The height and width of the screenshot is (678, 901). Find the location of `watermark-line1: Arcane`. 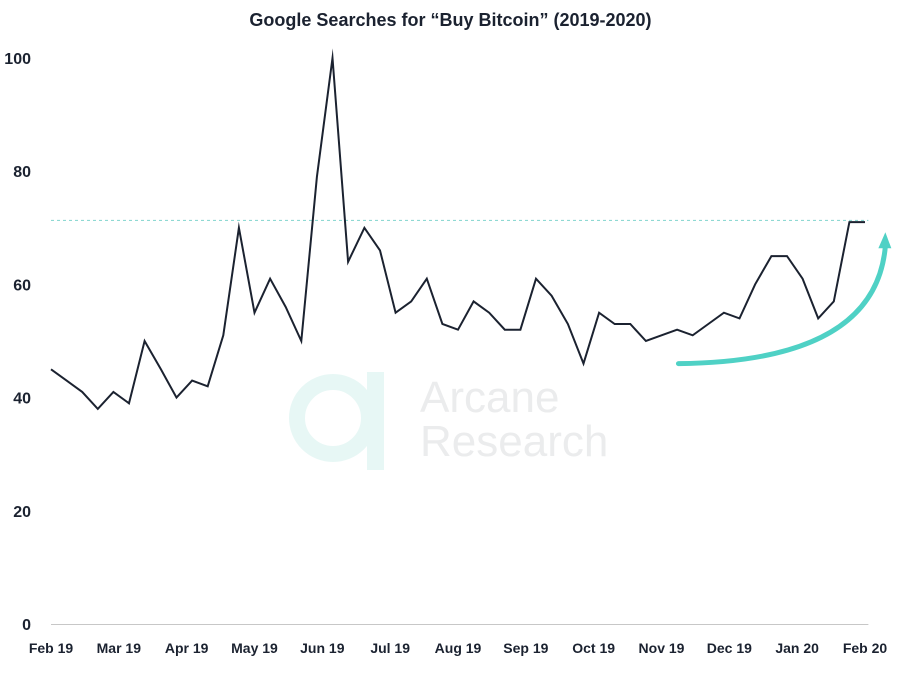

watermark-line1: Arcane is located at coordinates (489, 397).